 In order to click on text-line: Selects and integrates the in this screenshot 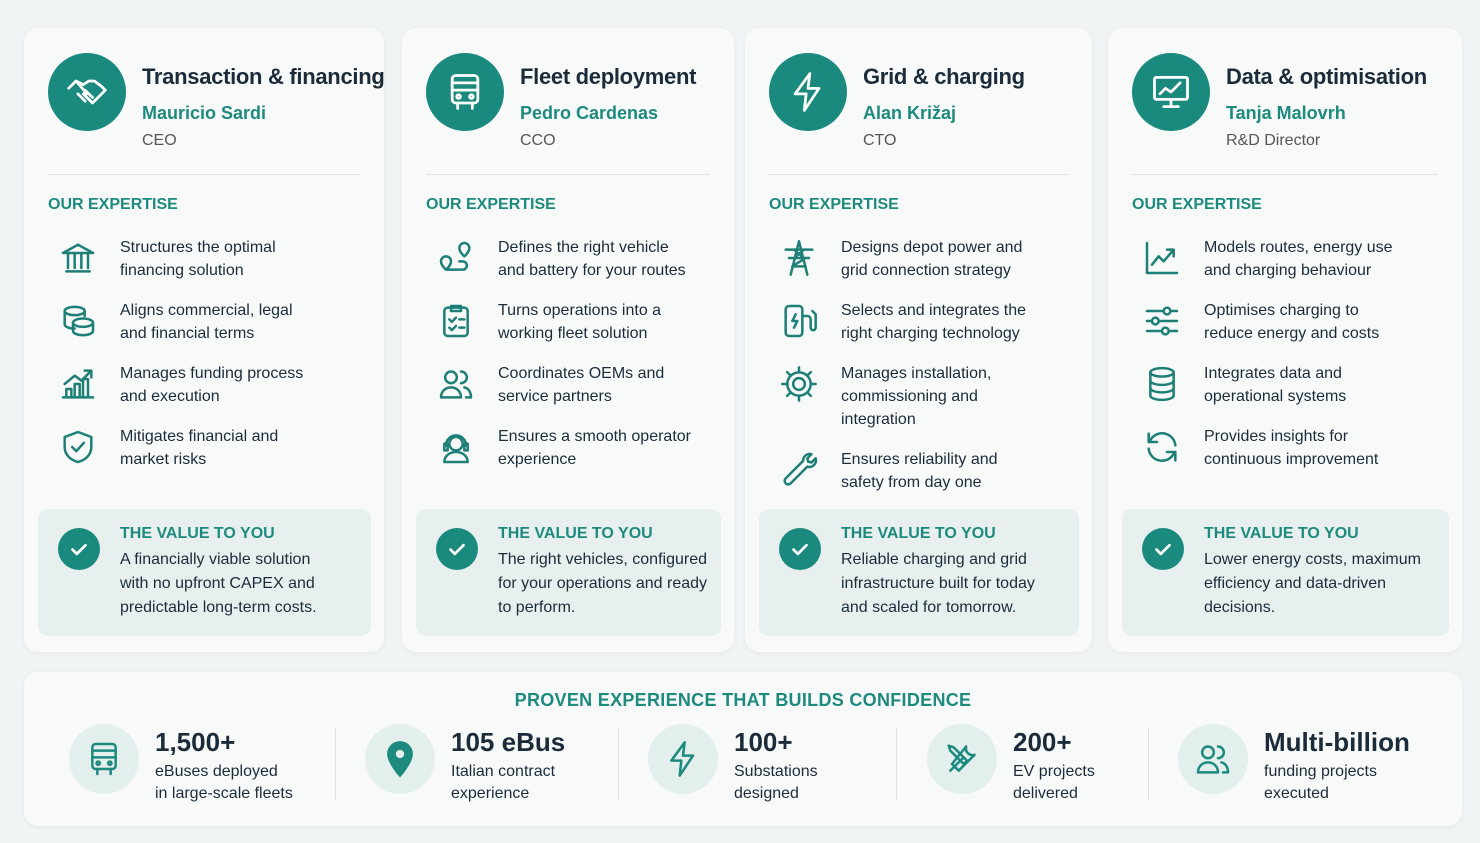, I will do `click(934, 310)`.